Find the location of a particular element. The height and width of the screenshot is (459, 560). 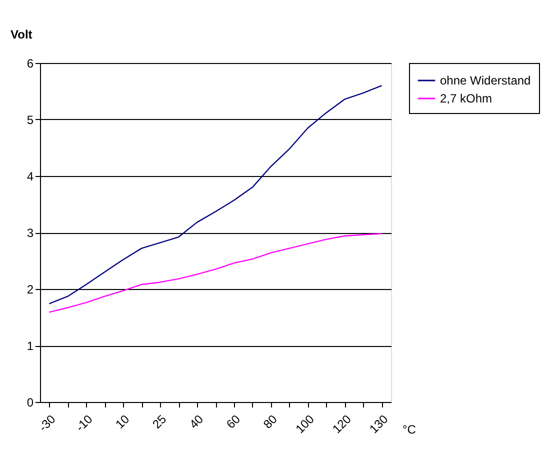

y-tick-label: 3 is located at coordinates (30, 233).